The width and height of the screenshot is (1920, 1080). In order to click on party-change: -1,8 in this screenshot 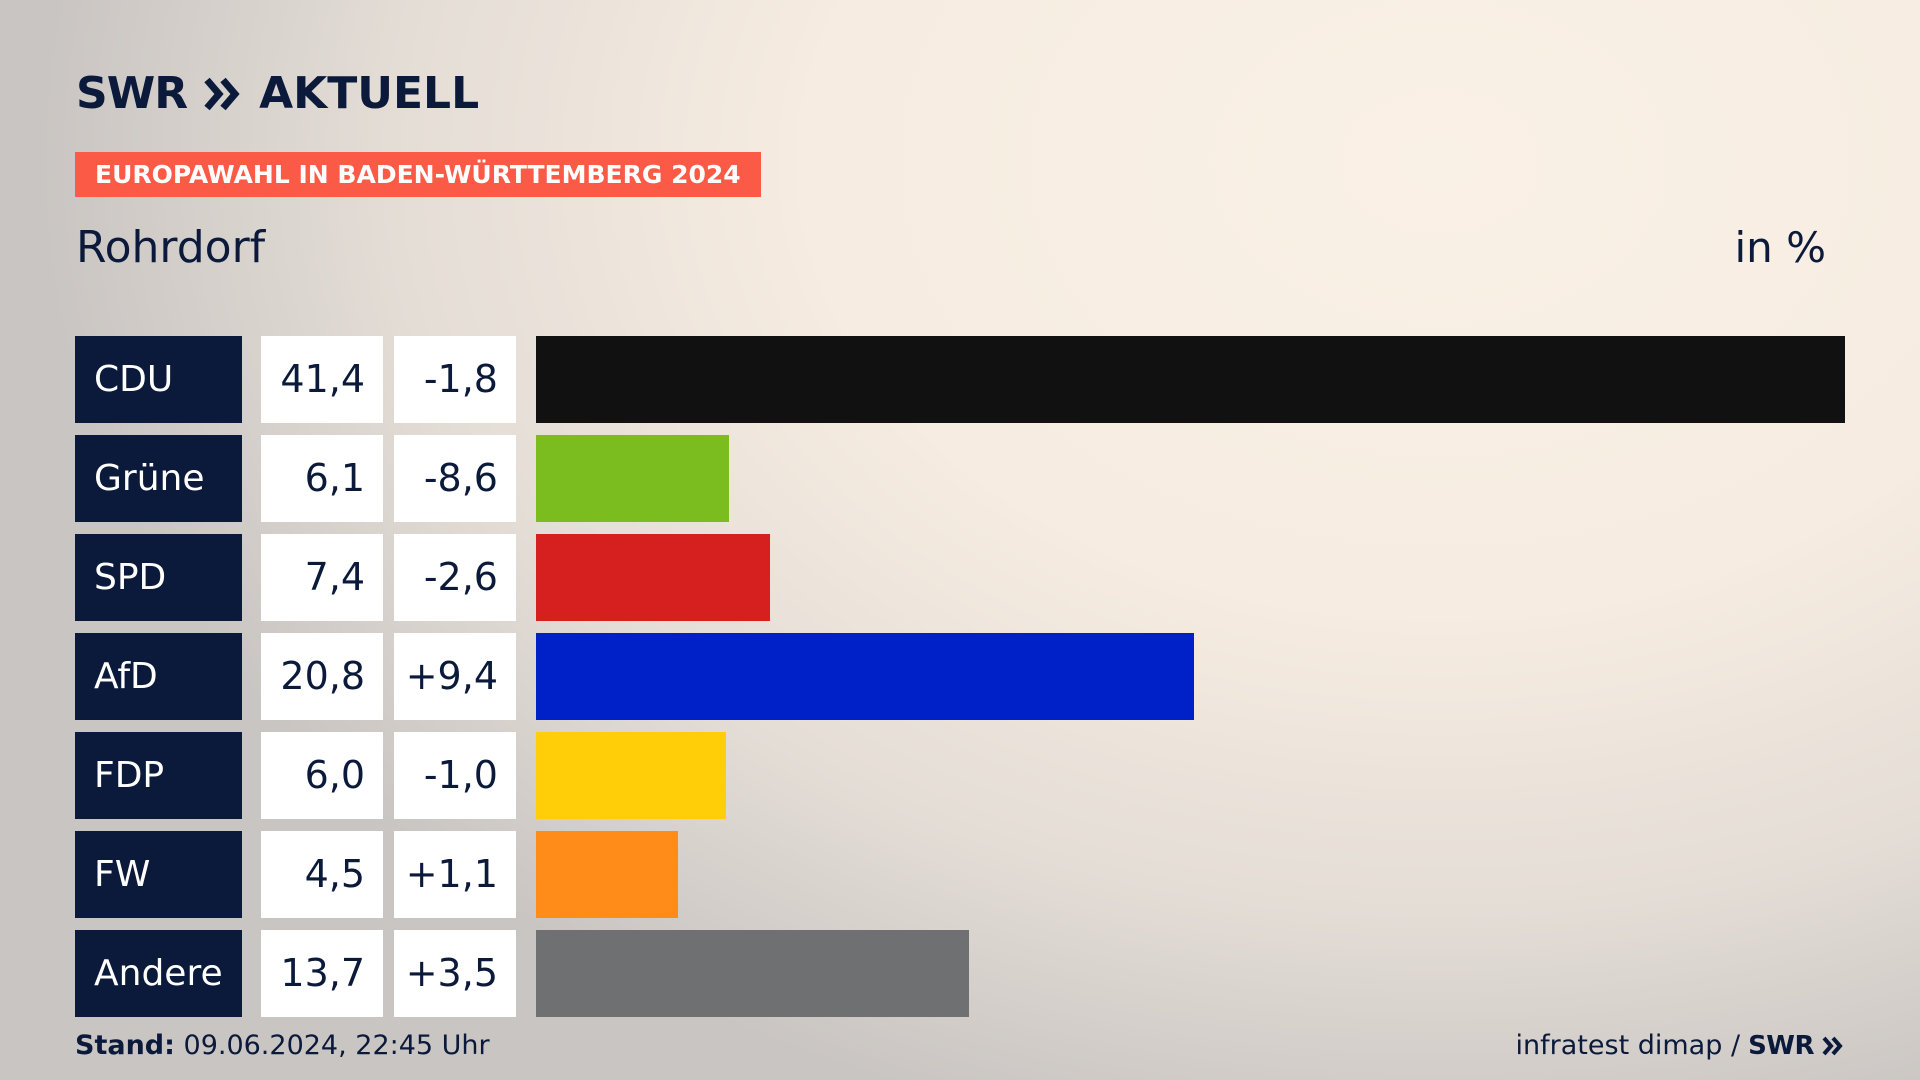, I will do `click(455, 379)`.